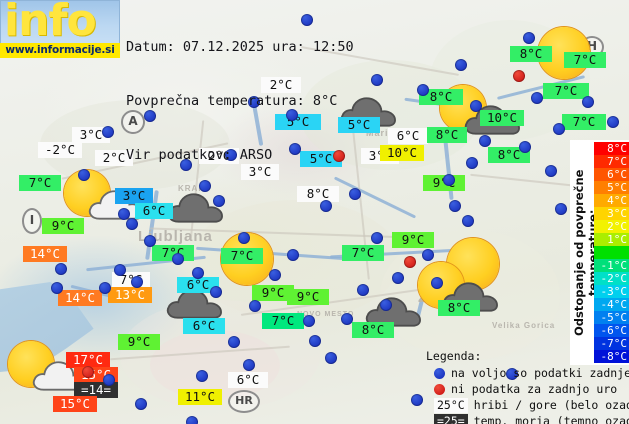 This screenshot has width=629, height=424. I want to click on color-scale-step: -2°C, so click(611, 278).